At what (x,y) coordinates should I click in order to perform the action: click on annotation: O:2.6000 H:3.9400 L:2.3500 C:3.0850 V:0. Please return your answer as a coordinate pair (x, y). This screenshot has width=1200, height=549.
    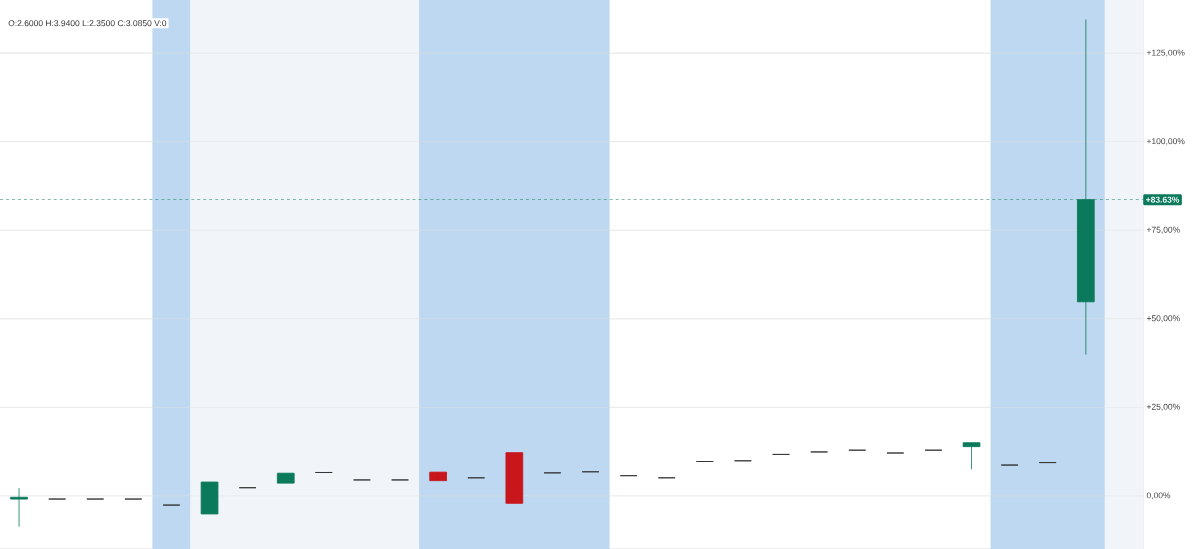
    Looking at the image, I should click on (87, 23).